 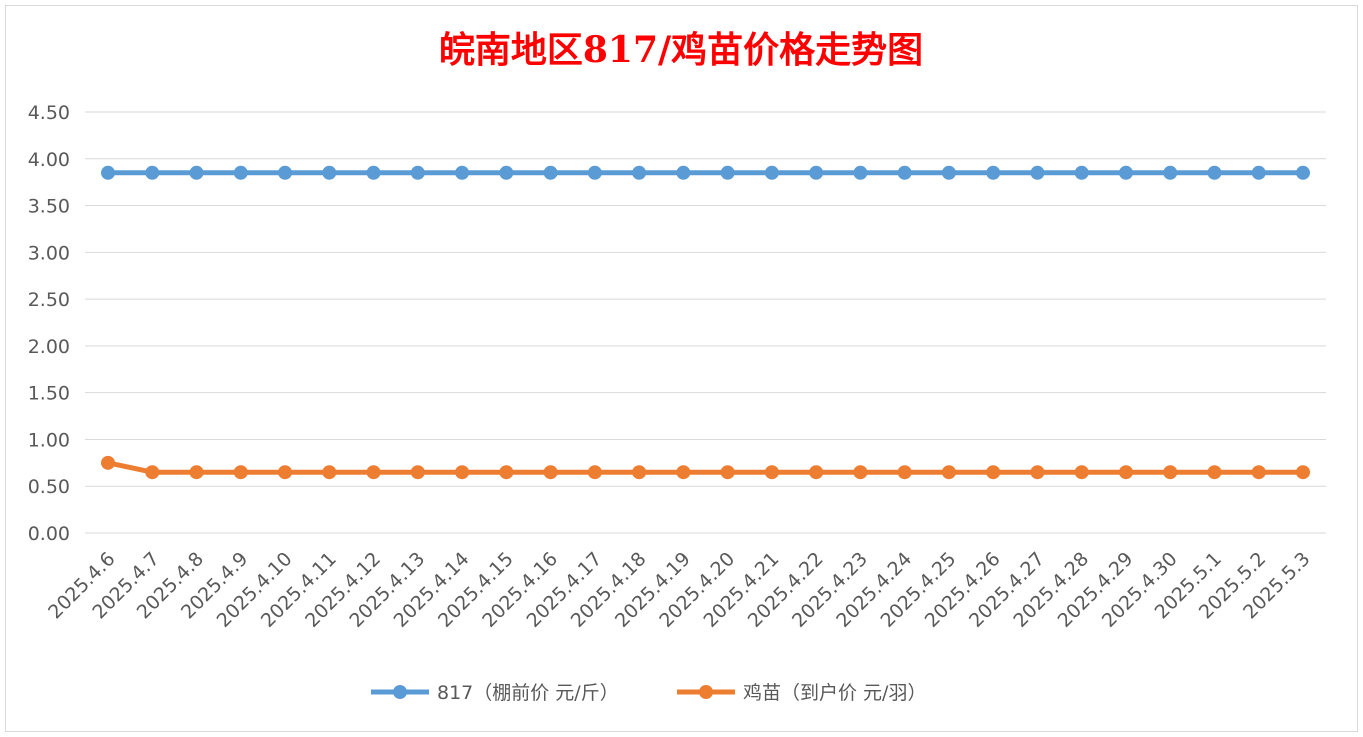 I want to click on y-tick-label: 4.50, so click(x=49, y=113).